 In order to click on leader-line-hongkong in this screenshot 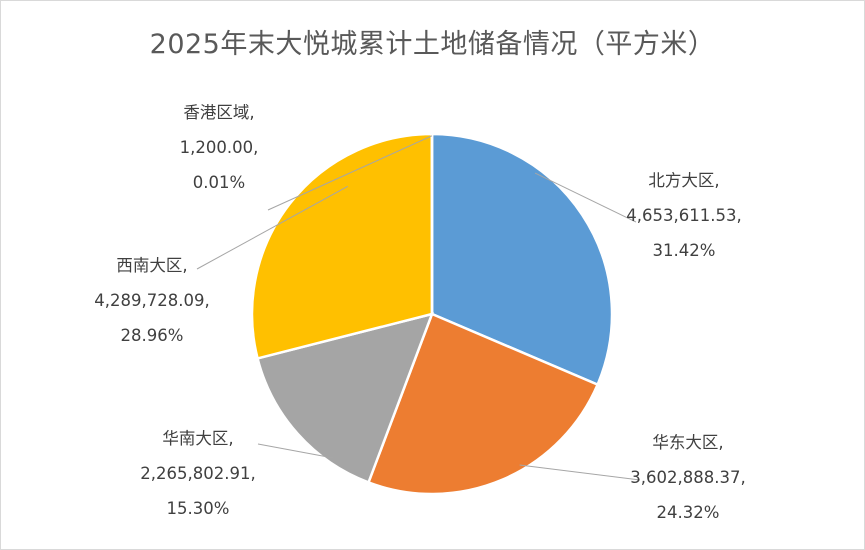, I will do `click(350, 173)`.